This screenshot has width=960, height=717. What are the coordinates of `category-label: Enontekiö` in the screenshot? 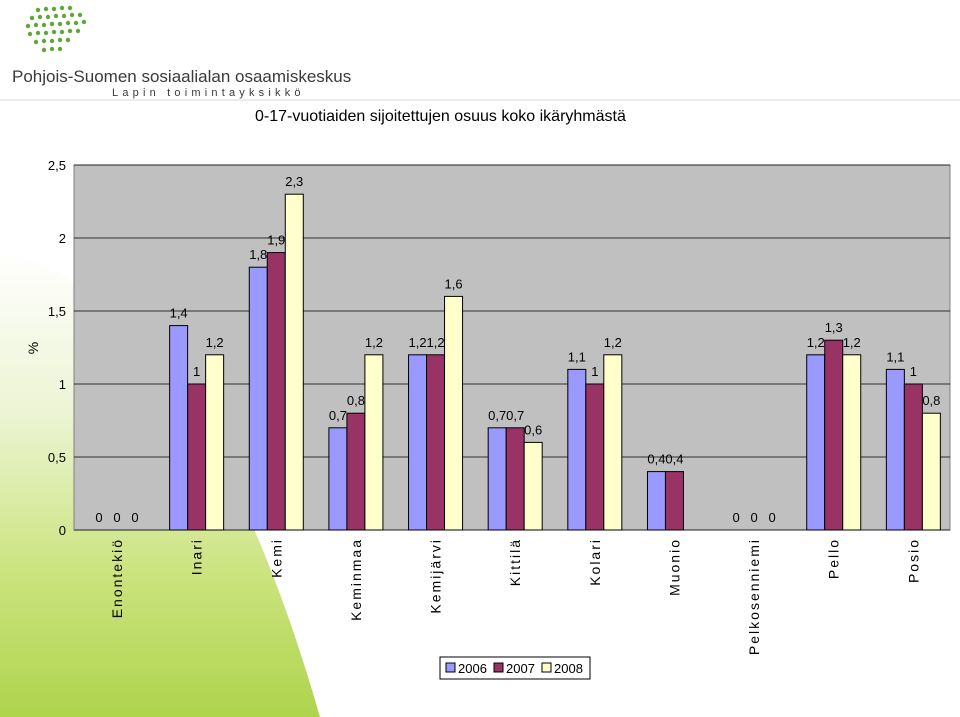 It's located at (117, 578).